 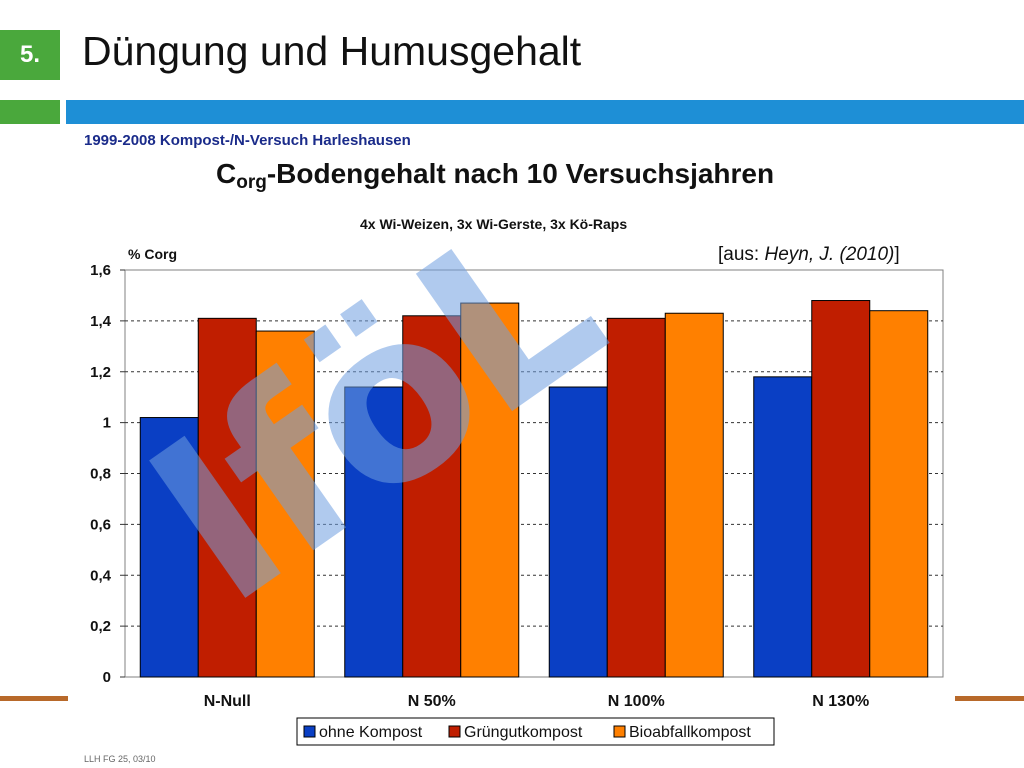 I want to click on chart-title: Corg-Bodengehalt nach 10 Versuchsjahren, so click(x=495, y=176).